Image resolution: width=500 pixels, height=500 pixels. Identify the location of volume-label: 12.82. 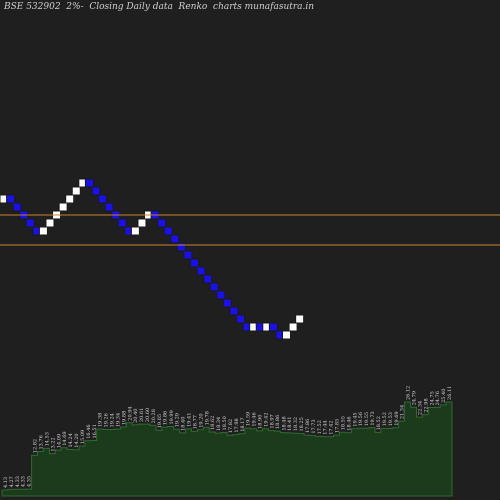
(36, 446).